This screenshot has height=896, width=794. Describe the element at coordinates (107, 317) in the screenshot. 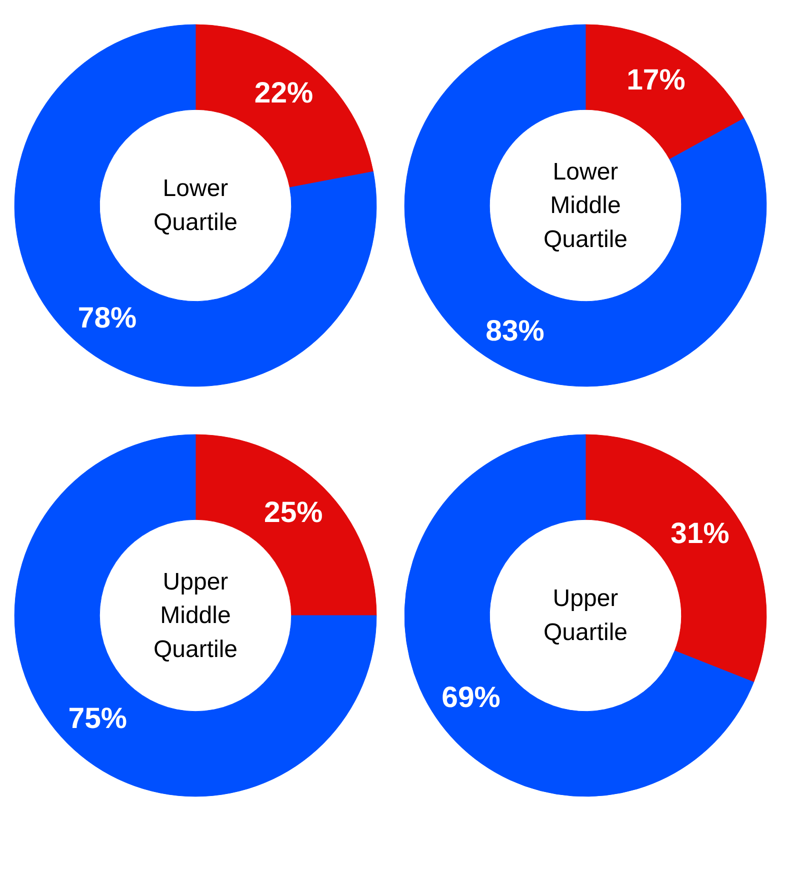

I see `data-label: 78%` at that location.